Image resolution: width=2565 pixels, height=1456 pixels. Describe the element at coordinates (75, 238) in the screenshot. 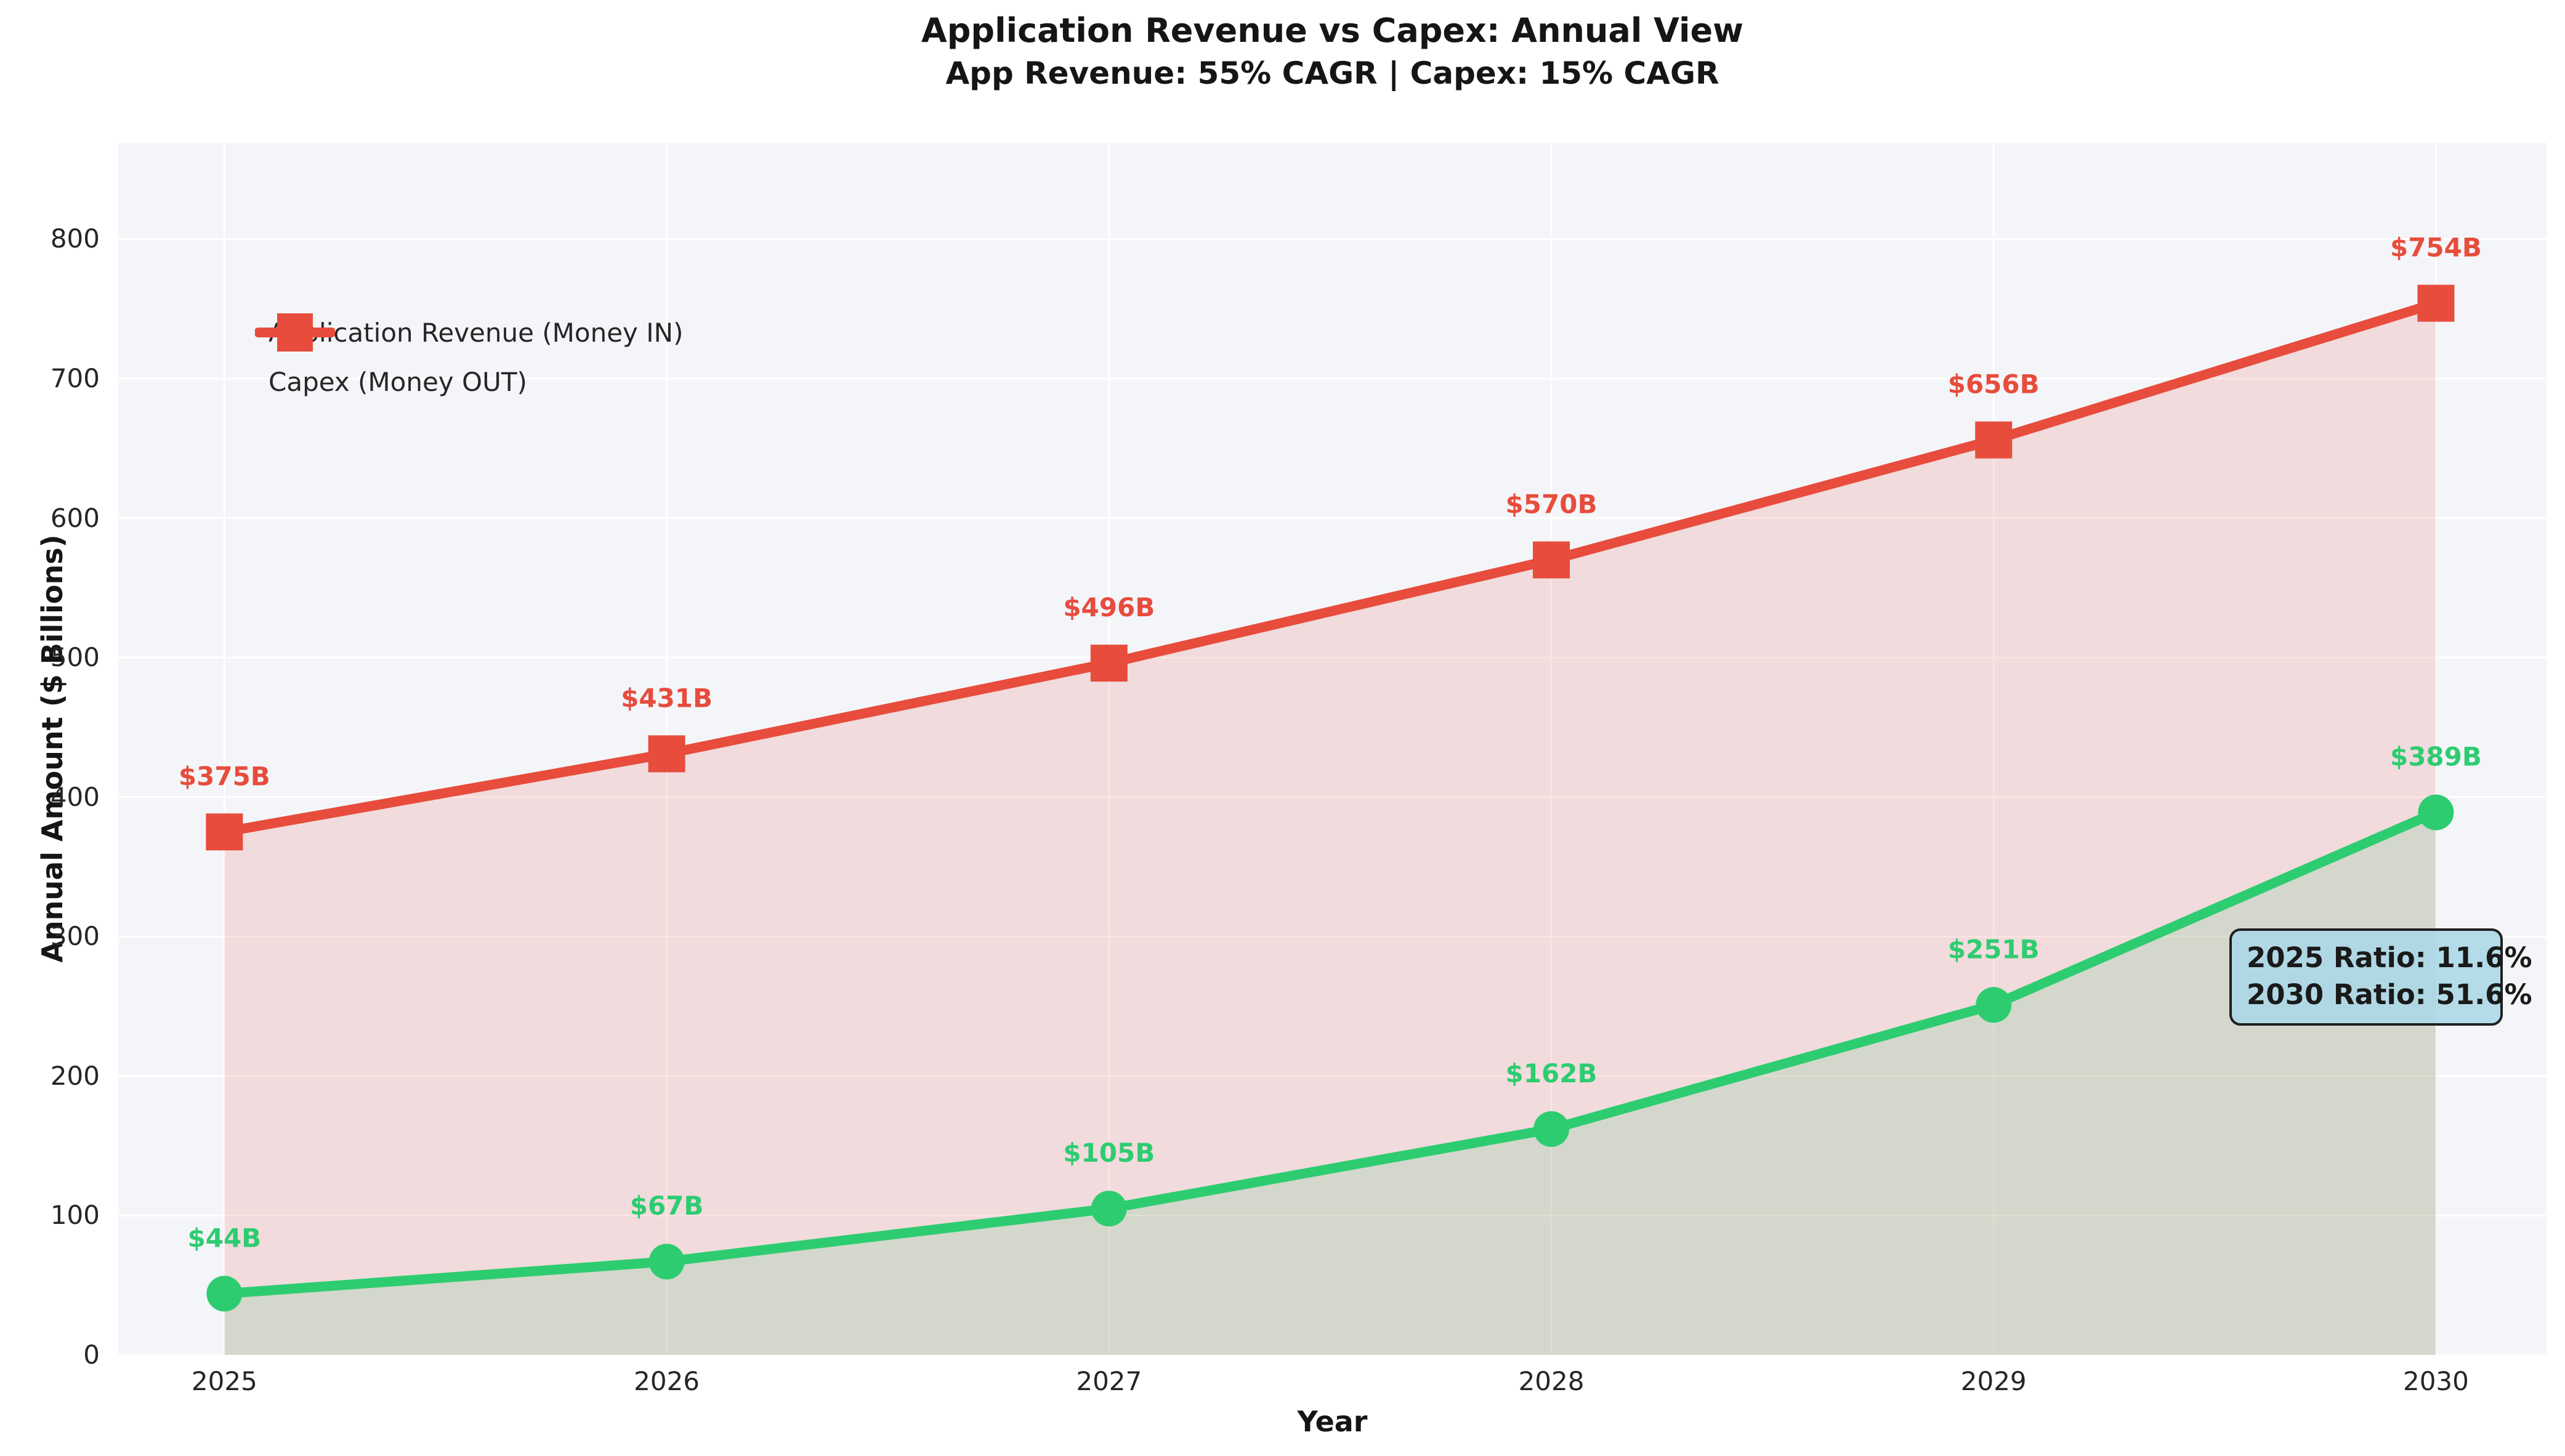

I see `y-tick-label: 800` at that location.